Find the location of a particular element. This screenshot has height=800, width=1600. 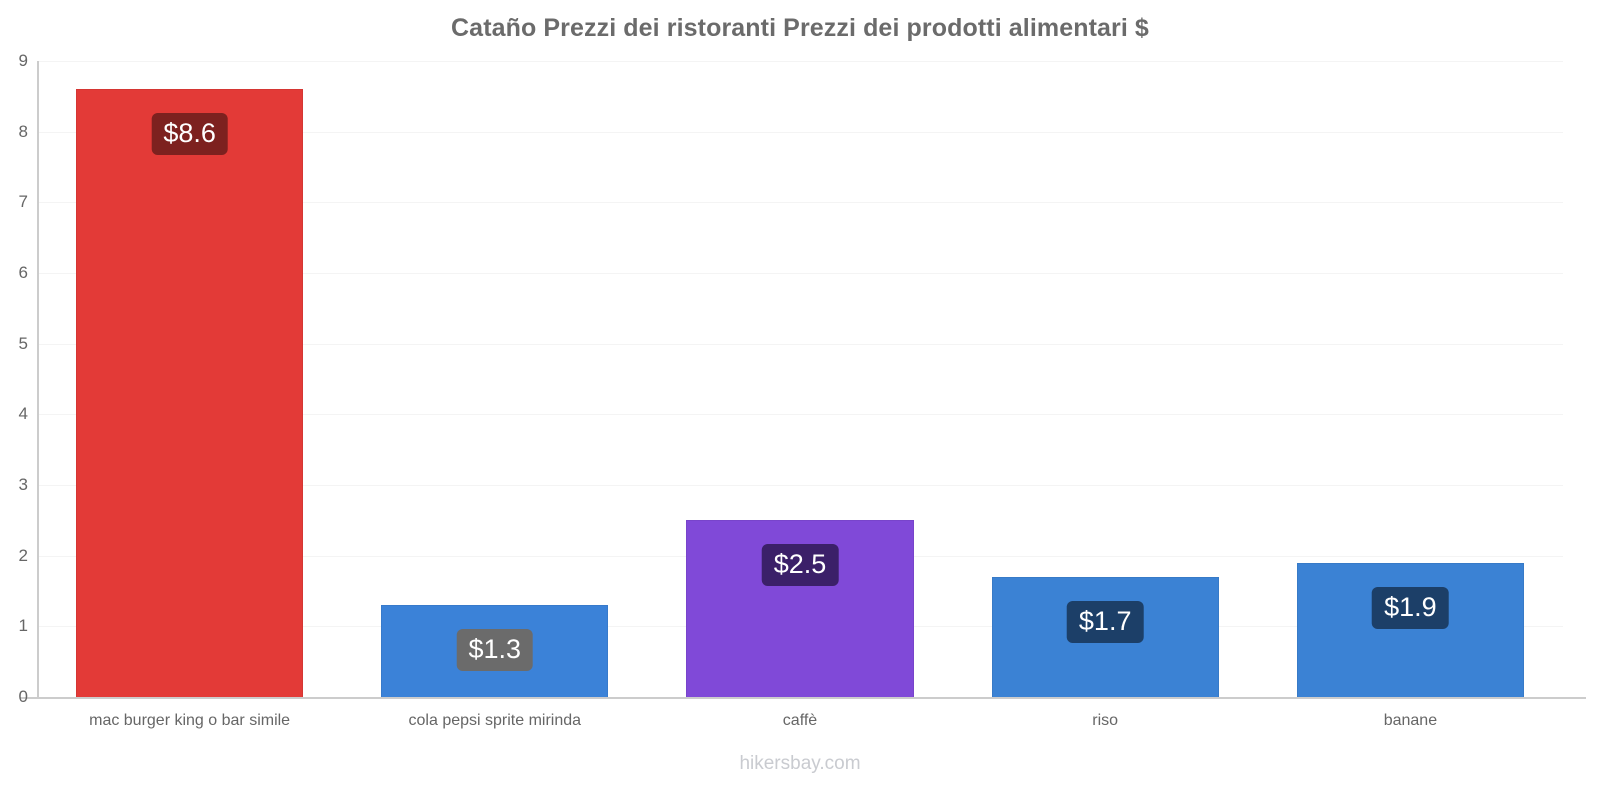

y-axis-tick-label: 0 is located at coordinates (23, 696).